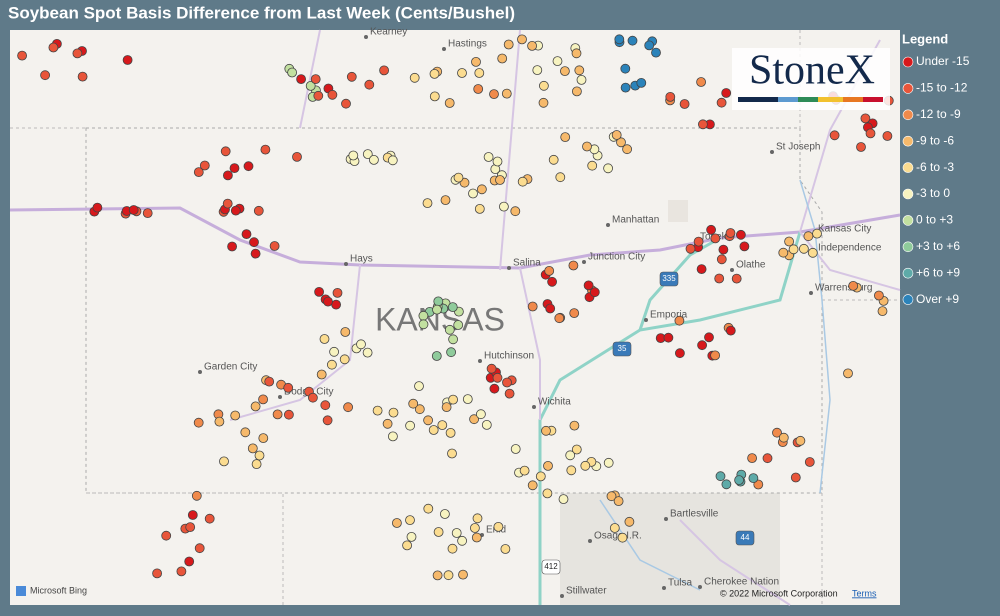  What do you see at coordinates (942, 88) in the screenshot?
I see `legend-label: -15 to -12` at bounding box center [942, 88].